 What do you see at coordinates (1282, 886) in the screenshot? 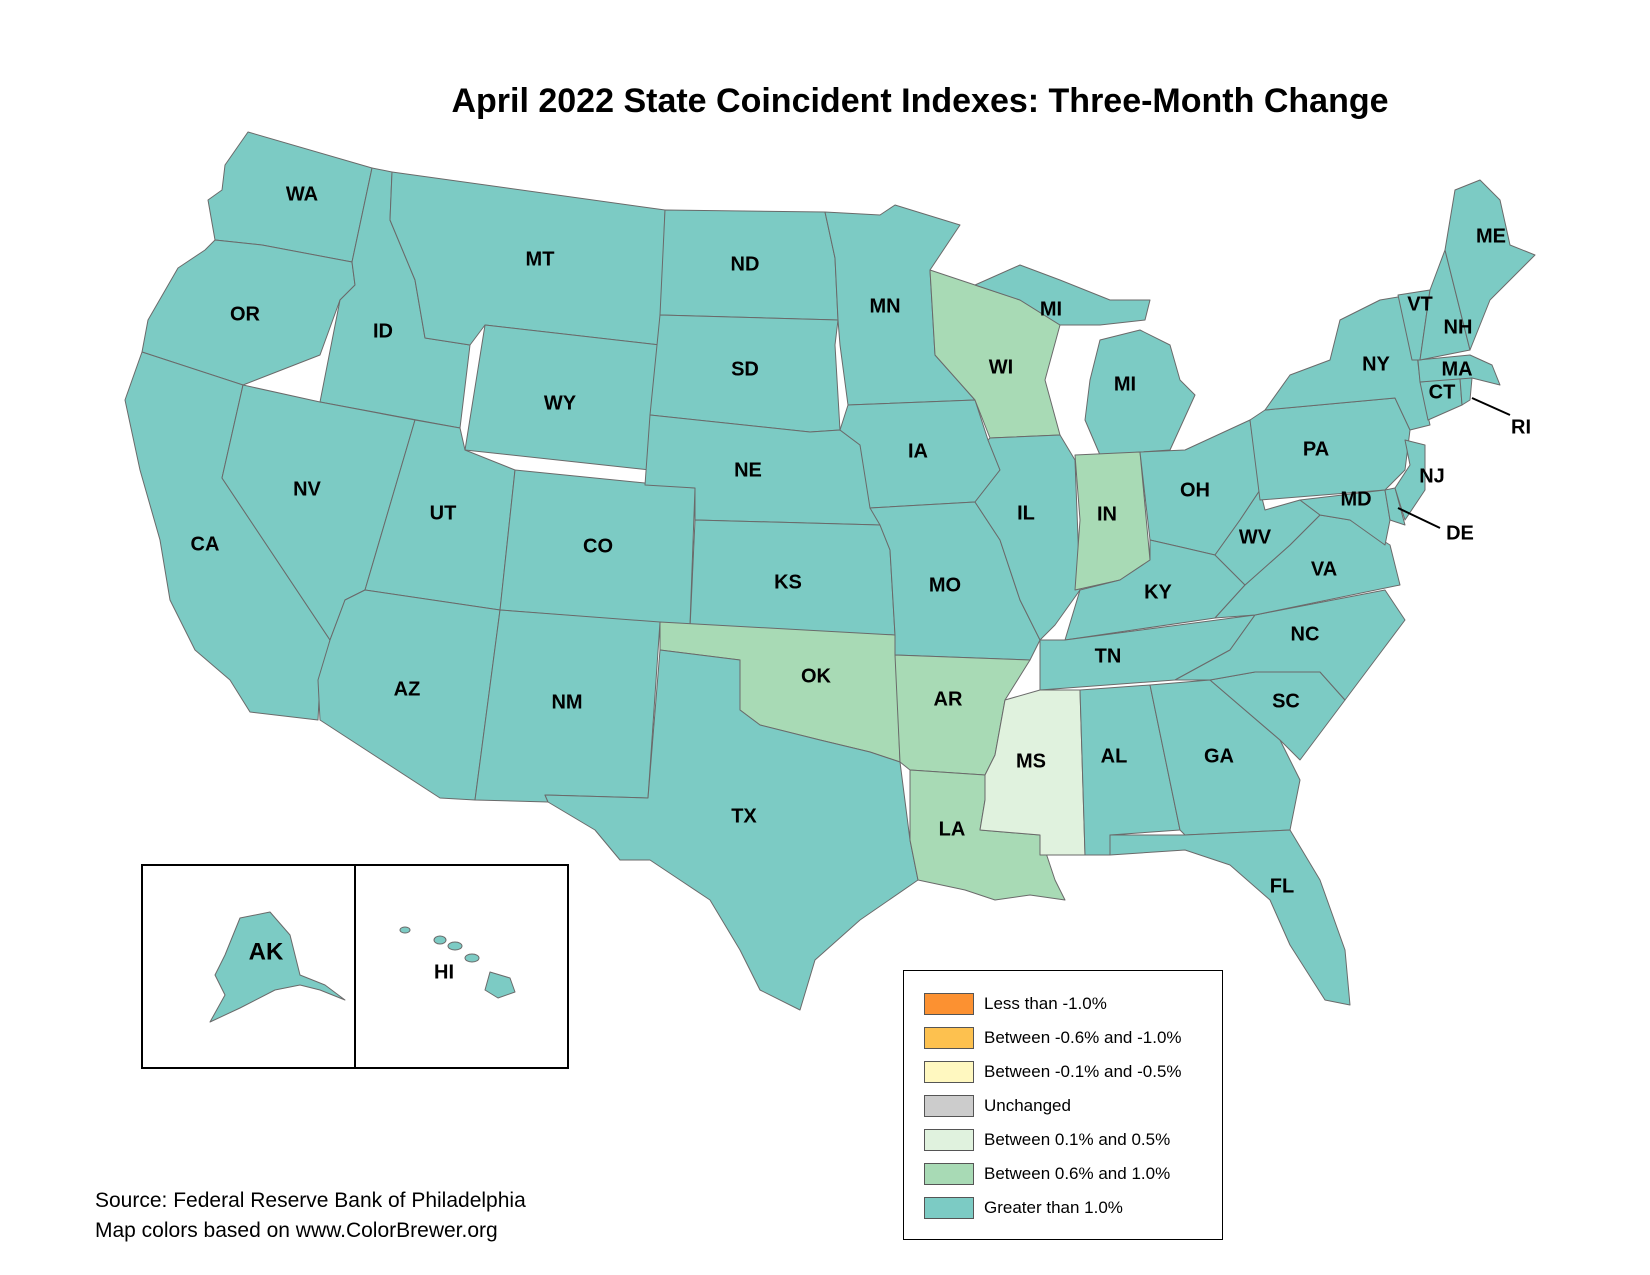
I see `label-FL: FL` at bounding box center [1282, 886].